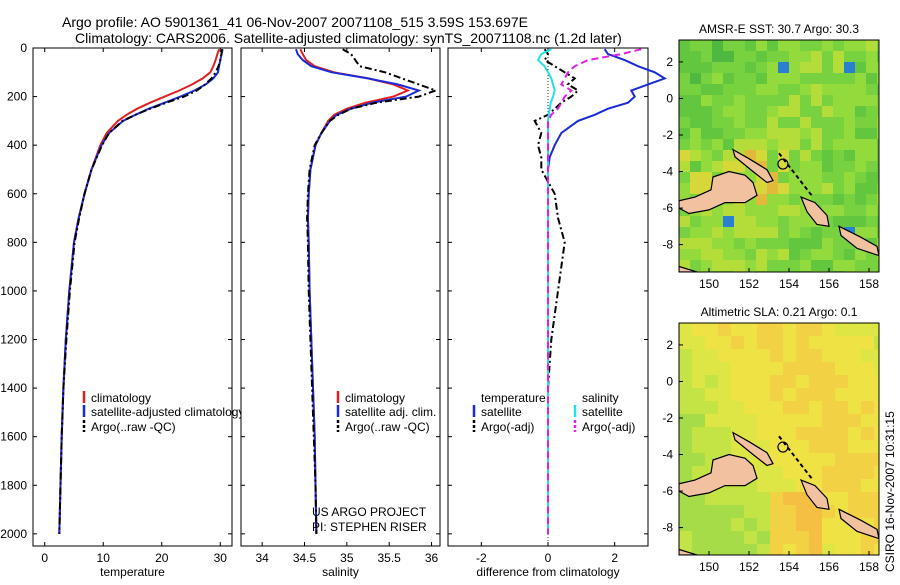  Describe the element at coordinates (17, 97) in the screenshot. I see `y-tick-label: 200` at that location.